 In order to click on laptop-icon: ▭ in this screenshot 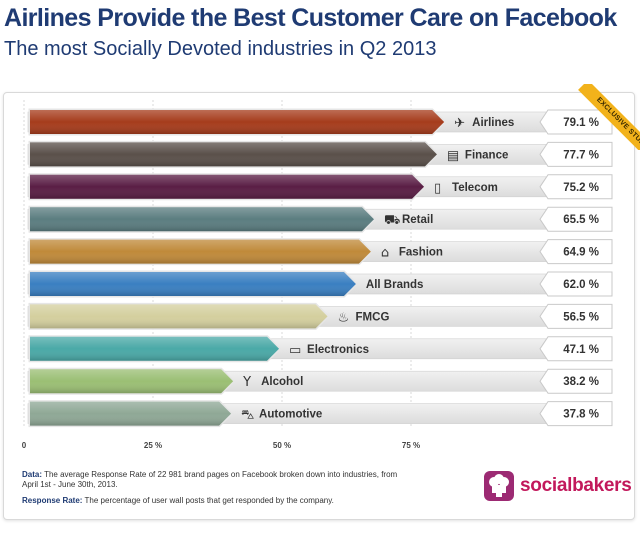, I will do `click(295, 350)`.